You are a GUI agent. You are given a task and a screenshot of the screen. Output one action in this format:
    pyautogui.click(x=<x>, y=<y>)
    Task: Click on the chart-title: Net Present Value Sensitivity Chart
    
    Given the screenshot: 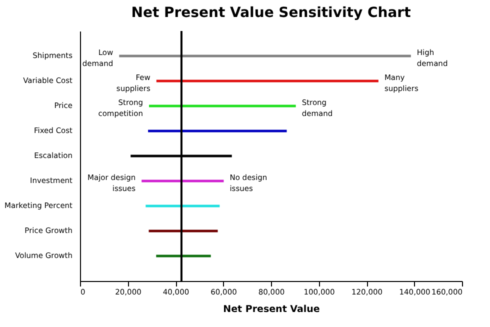 What is the action you would take?
    pyautogui.click(x=271, y=13)
    